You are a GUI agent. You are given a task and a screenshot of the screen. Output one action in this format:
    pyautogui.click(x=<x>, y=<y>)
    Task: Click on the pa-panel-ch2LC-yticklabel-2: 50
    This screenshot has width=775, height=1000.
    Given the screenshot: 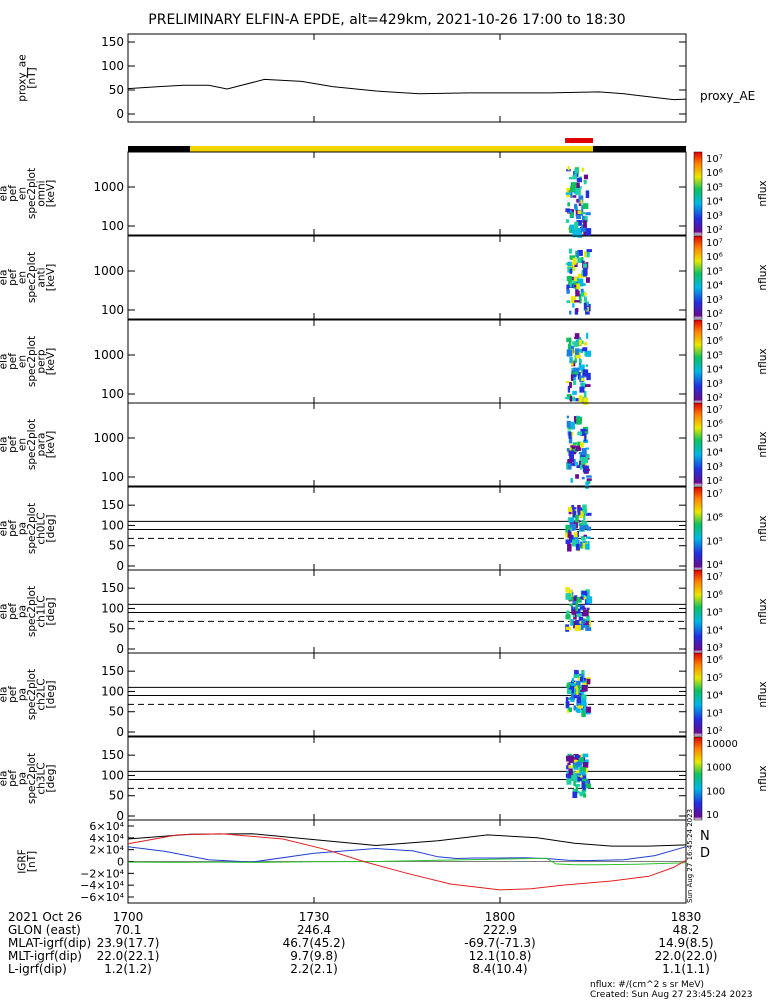 What is the action you would take?
    pyautogui.click(x=116, y=712)
    